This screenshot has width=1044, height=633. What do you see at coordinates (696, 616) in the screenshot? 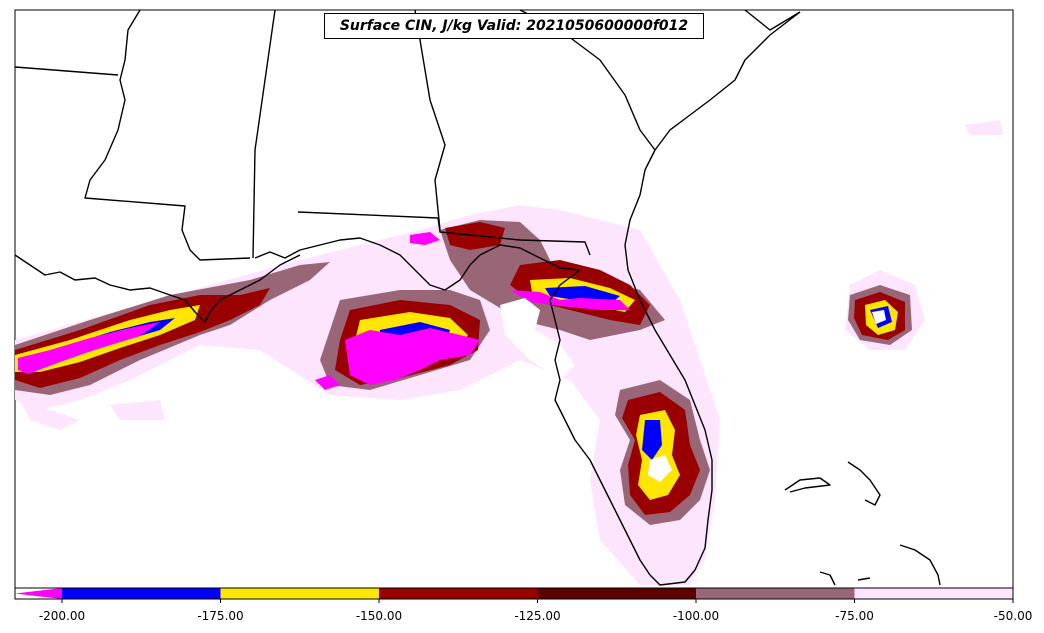
I see `colorbar-tick-label: -100.00` at bounding box center [696, 616].